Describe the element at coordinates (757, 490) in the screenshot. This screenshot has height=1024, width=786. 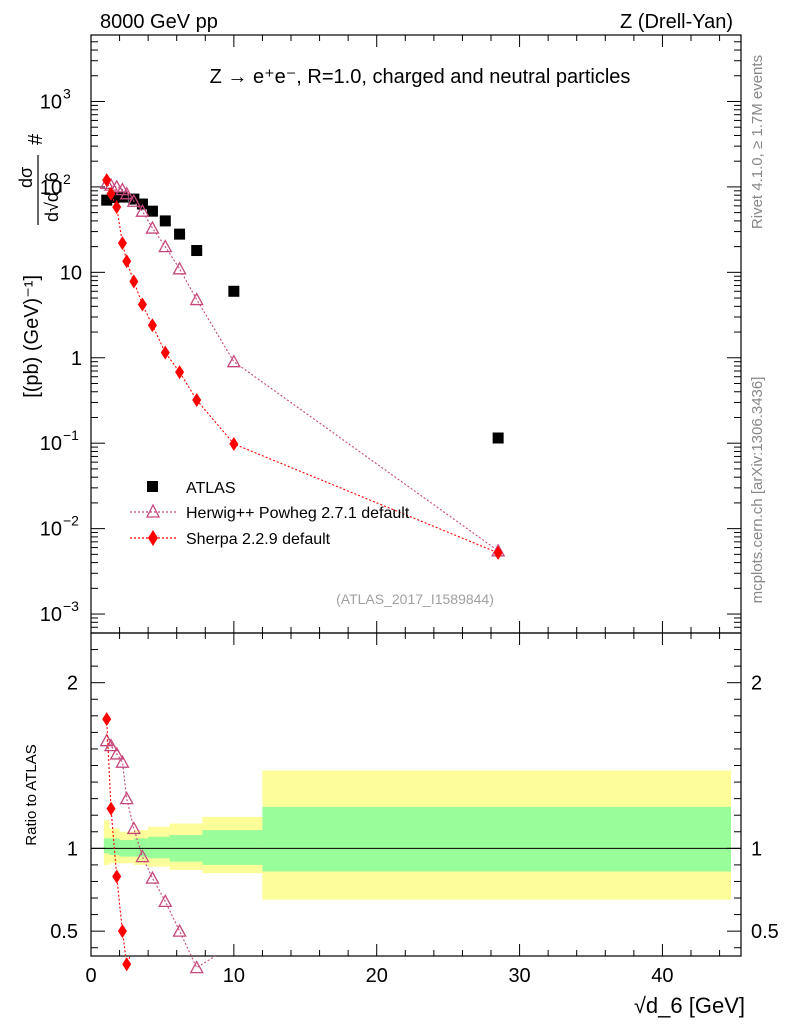
I see `mcplots-reference-text: mcplots.cern.ch [arXiv:1306.3436]` at that location.